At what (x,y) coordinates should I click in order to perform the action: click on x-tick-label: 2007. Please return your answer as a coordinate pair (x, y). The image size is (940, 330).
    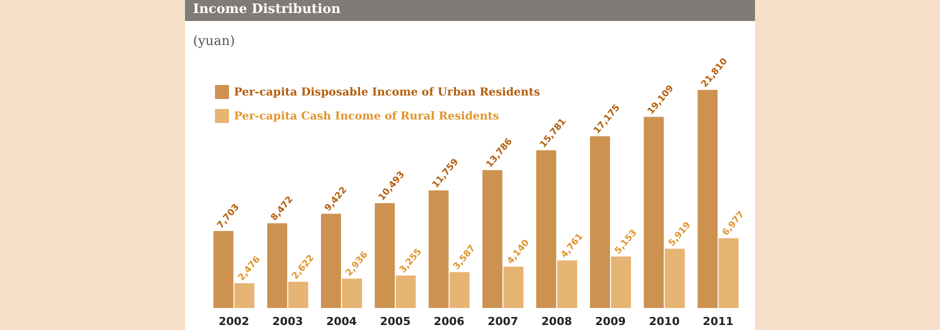
    Looking at the image, I should click on (503, 321).